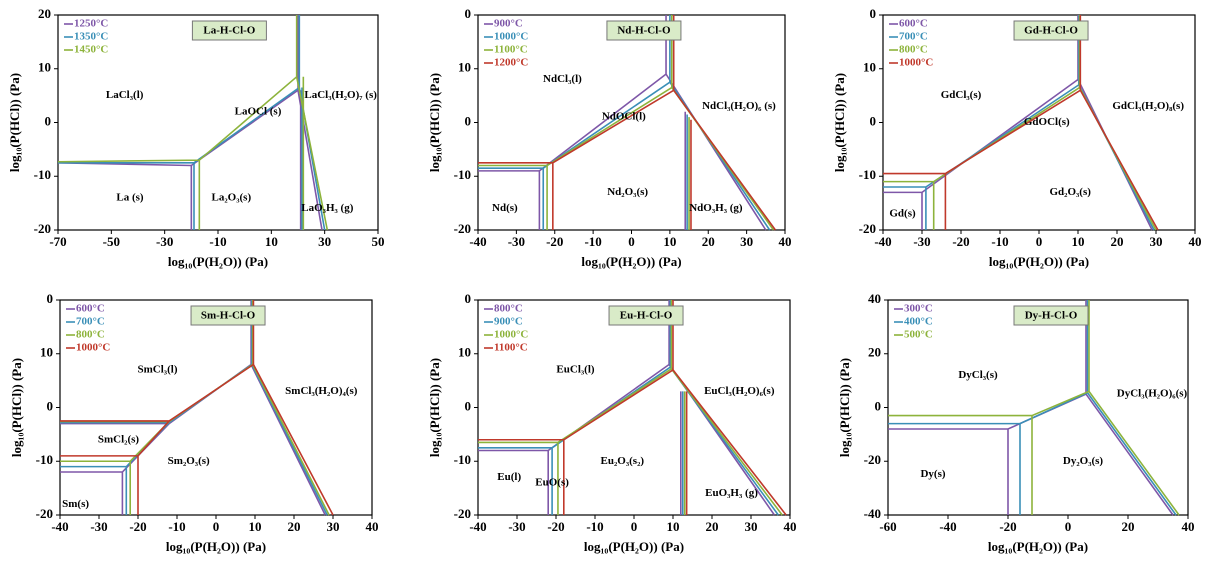 This screenshot has height=568, width=1214. Describe the element at coordinates (918, 322) in the screenshot. I see `legend-label: 400°C` at that location.